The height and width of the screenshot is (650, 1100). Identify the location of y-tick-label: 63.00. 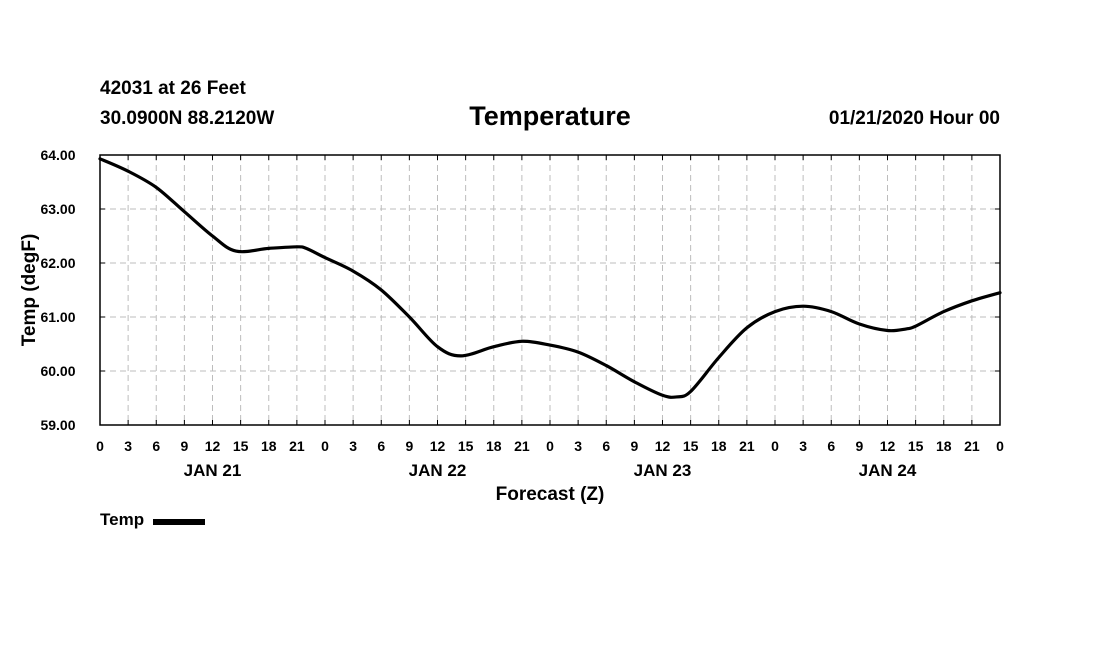
(57, 209).